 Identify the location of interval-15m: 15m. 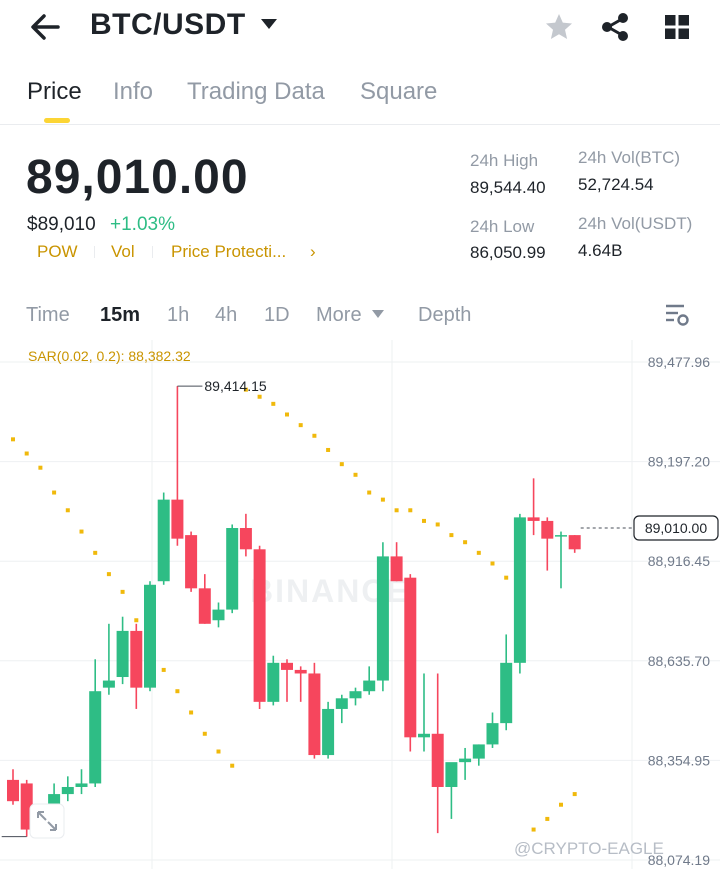
(120, 315).